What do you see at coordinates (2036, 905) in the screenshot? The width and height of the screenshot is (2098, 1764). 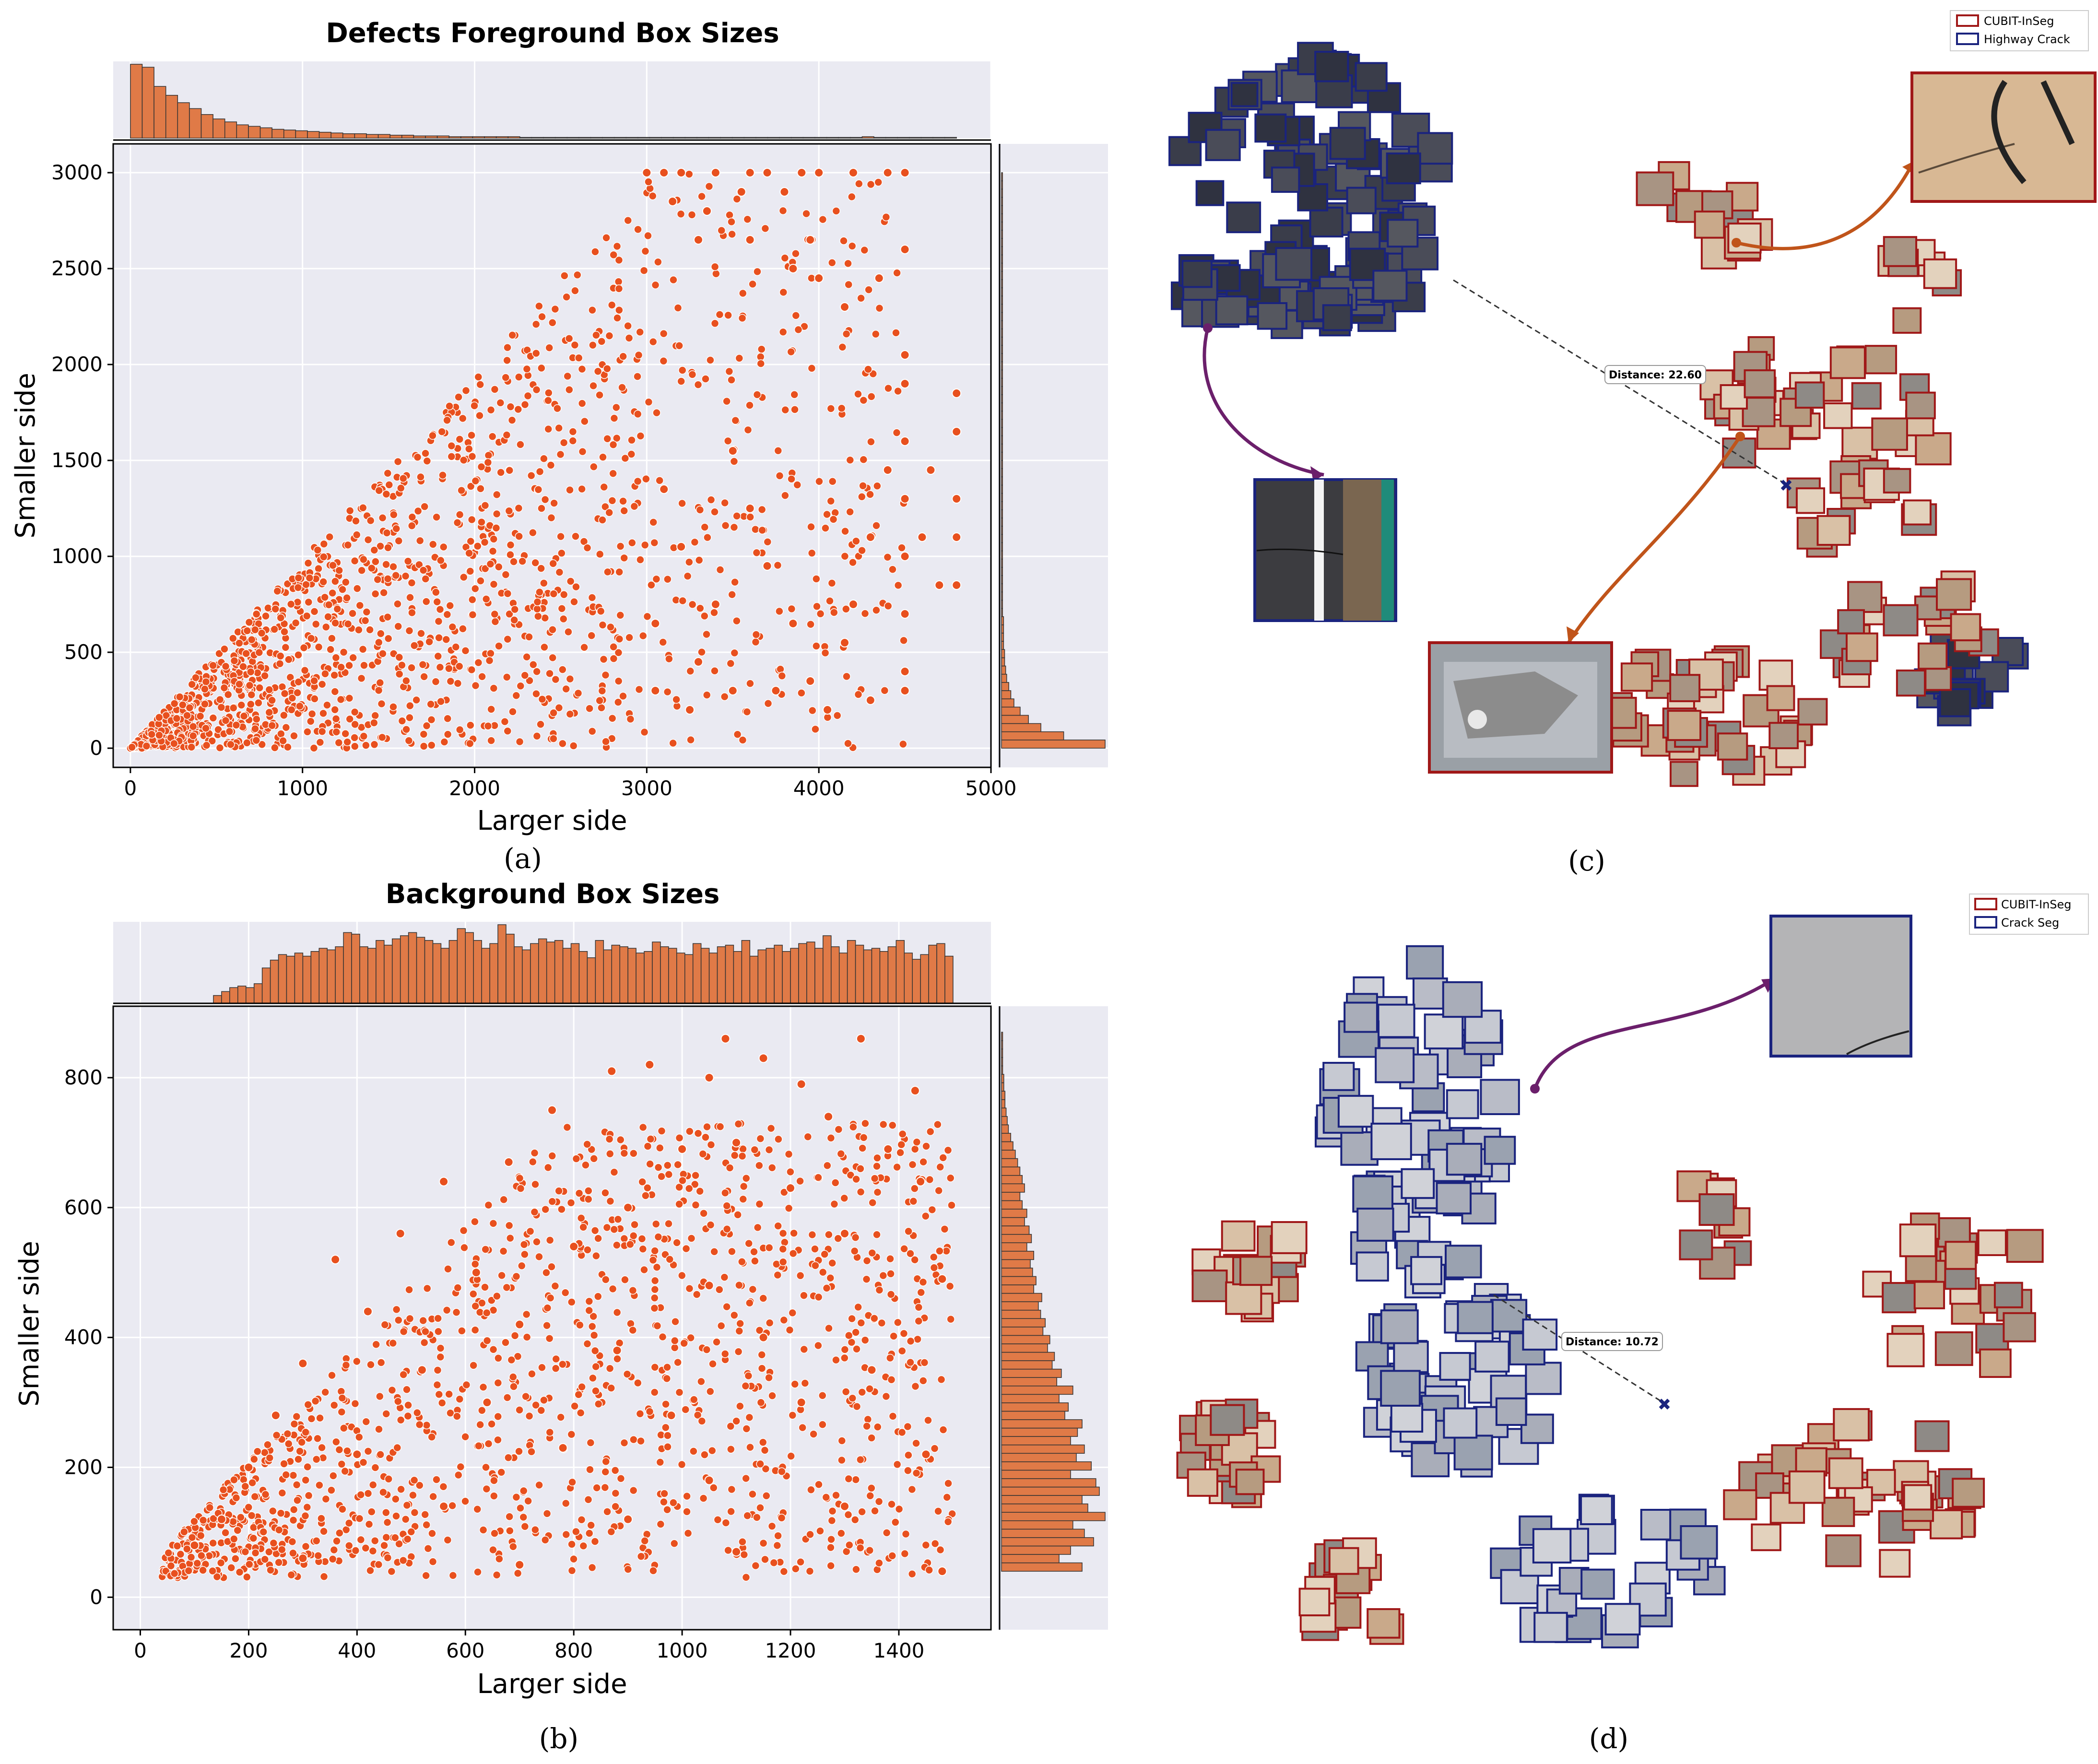 I see `panel-d-legend-cubit: CUBIT-InSeg` at bounding box center [2036, 905].